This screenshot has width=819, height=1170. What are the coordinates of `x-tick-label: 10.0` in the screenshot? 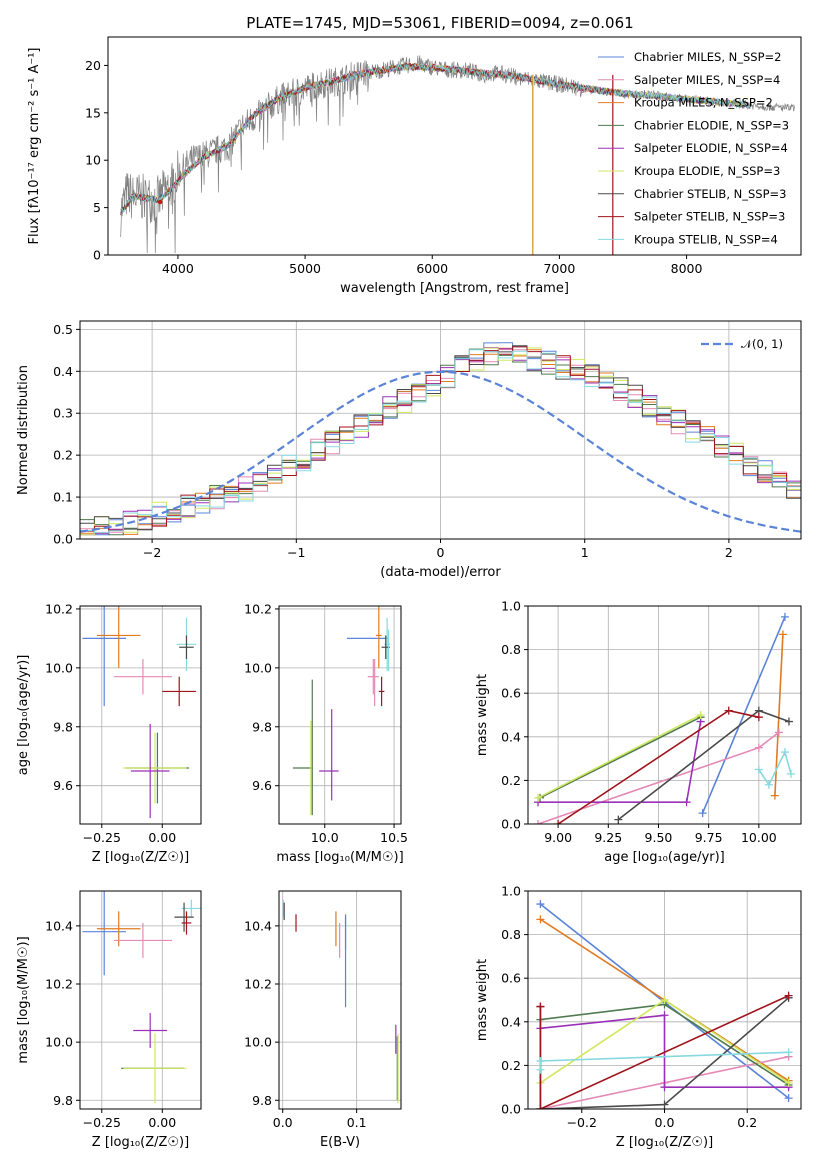 It's located at (325, 837).